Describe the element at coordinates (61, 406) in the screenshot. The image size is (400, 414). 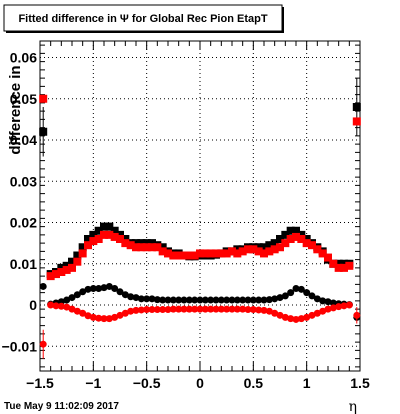
I see `timestamp-footer: Tue May 9 11:02:09 2017` at that location.